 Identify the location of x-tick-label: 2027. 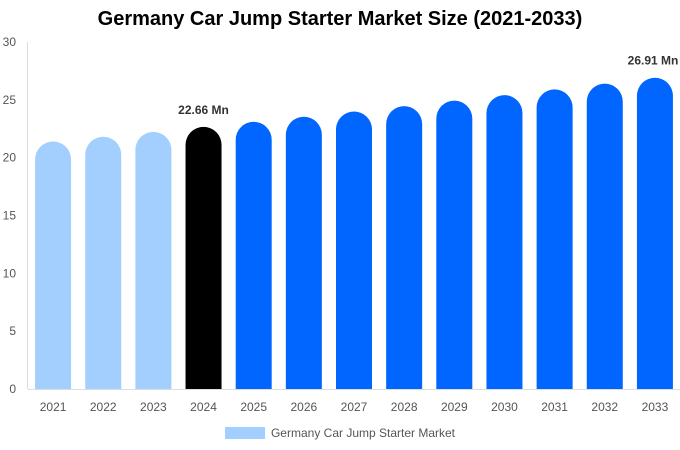
(354, 407).